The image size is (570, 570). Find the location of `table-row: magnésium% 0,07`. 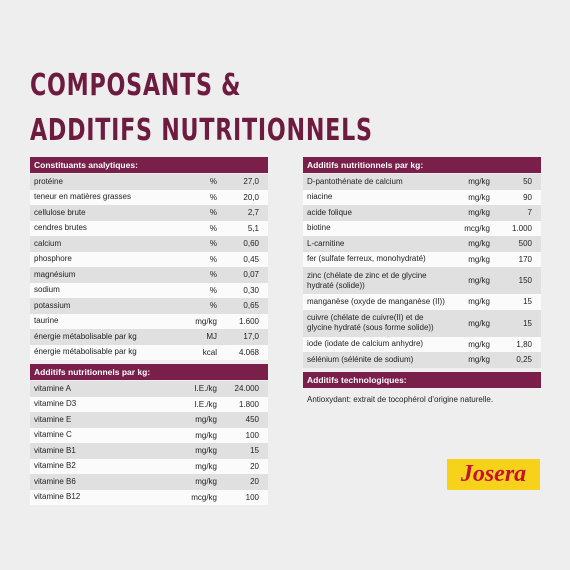

table-row: magnésium% 0,07 is located at coordinates (149, 275).